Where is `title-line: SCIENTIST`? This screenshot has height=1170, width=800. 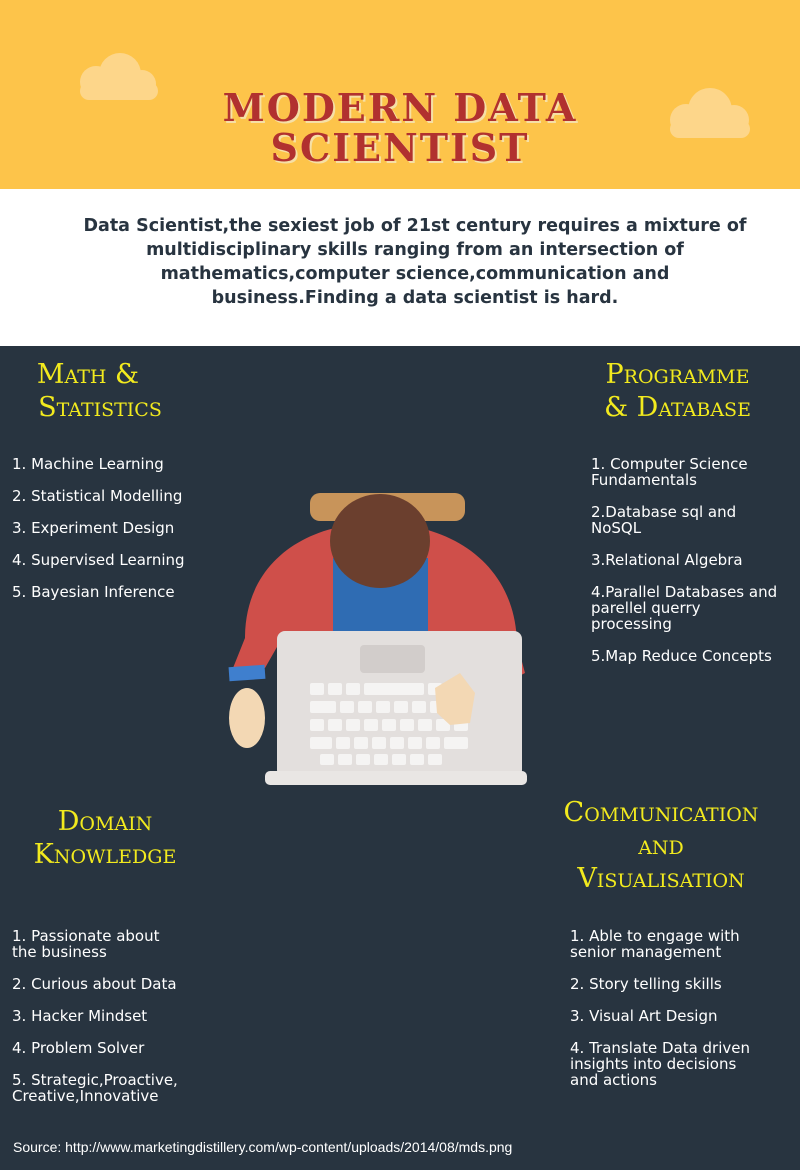
title-line: SCIENTIST is located at coordinates (400, 147).